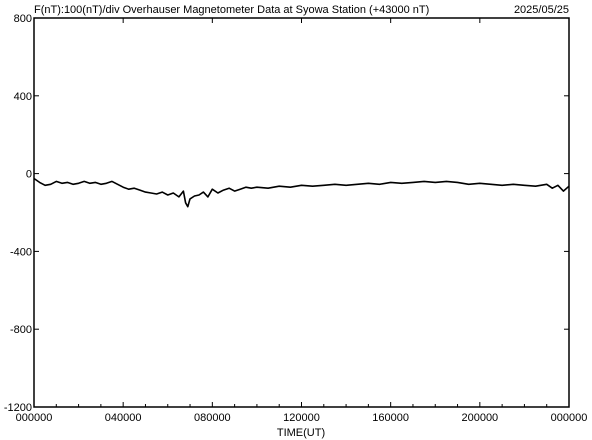 Image resolution: width=592 pixels, height=440 pixels. What do you see at coordinates (301, 192) in the screenshot?
I see `series-line-total-field` at bounding box center [301, 192].